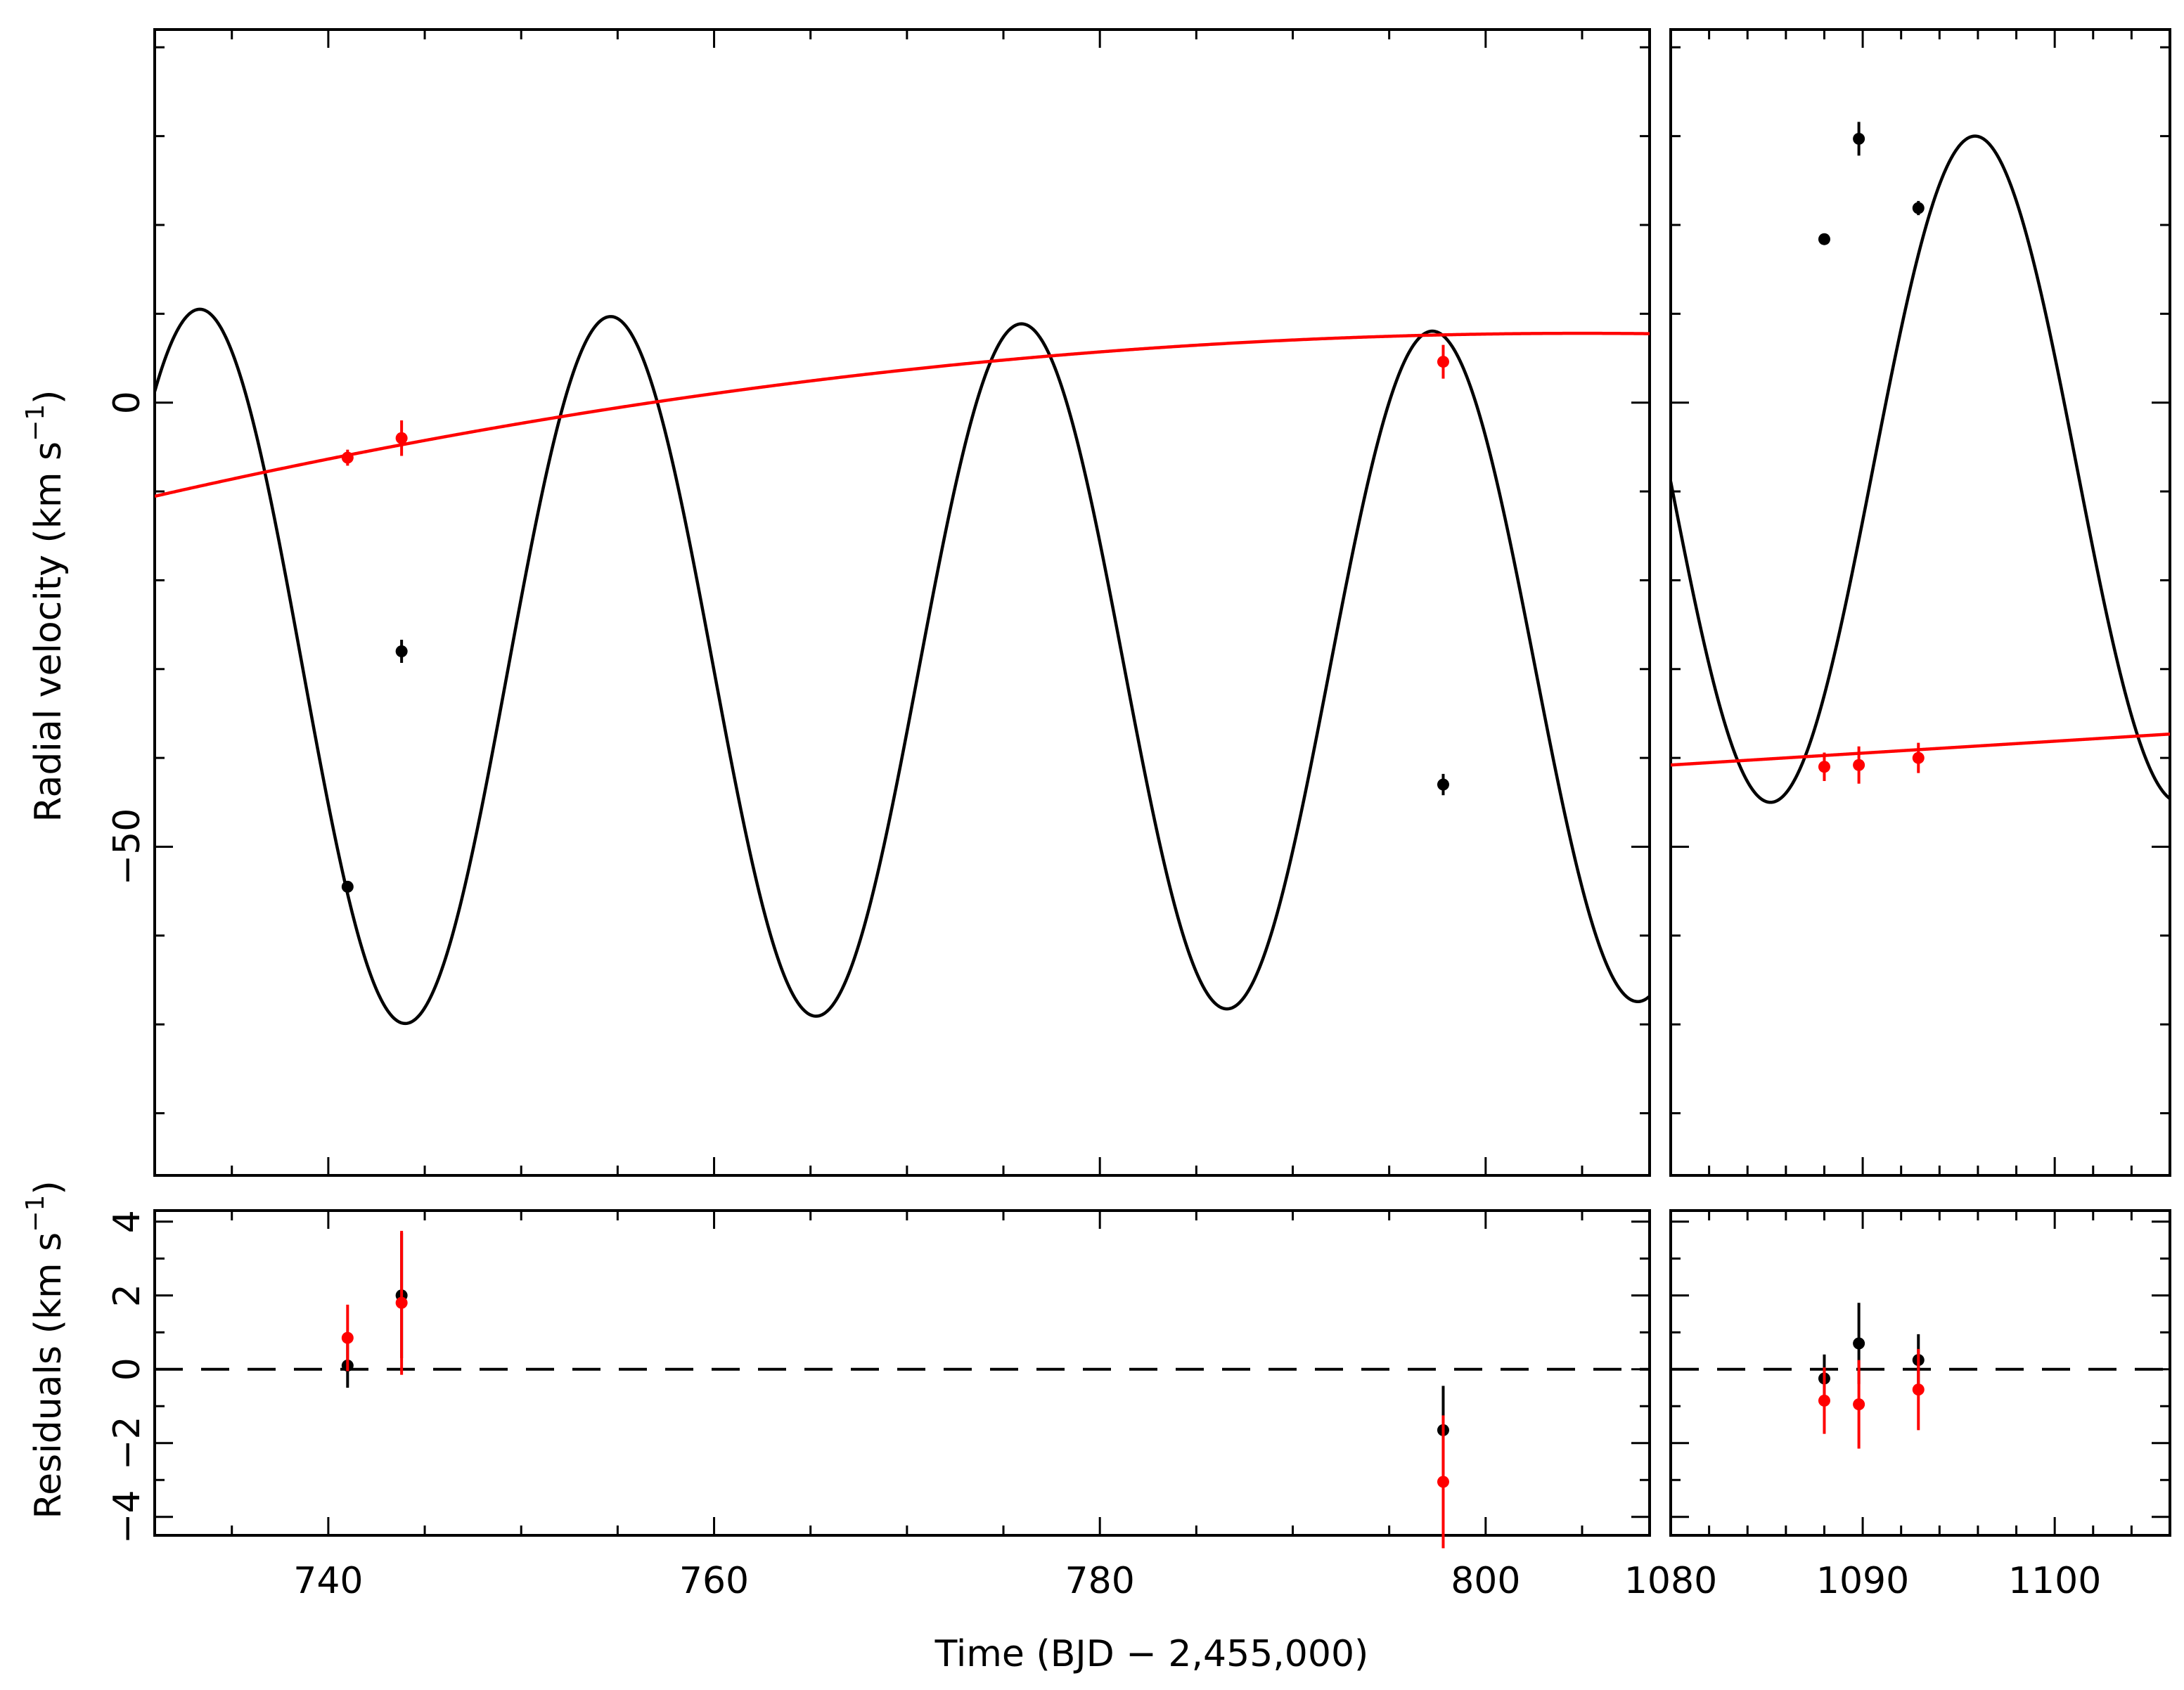  I want to click on rv-right-primary-orbit-curve, so click(1921, 469).